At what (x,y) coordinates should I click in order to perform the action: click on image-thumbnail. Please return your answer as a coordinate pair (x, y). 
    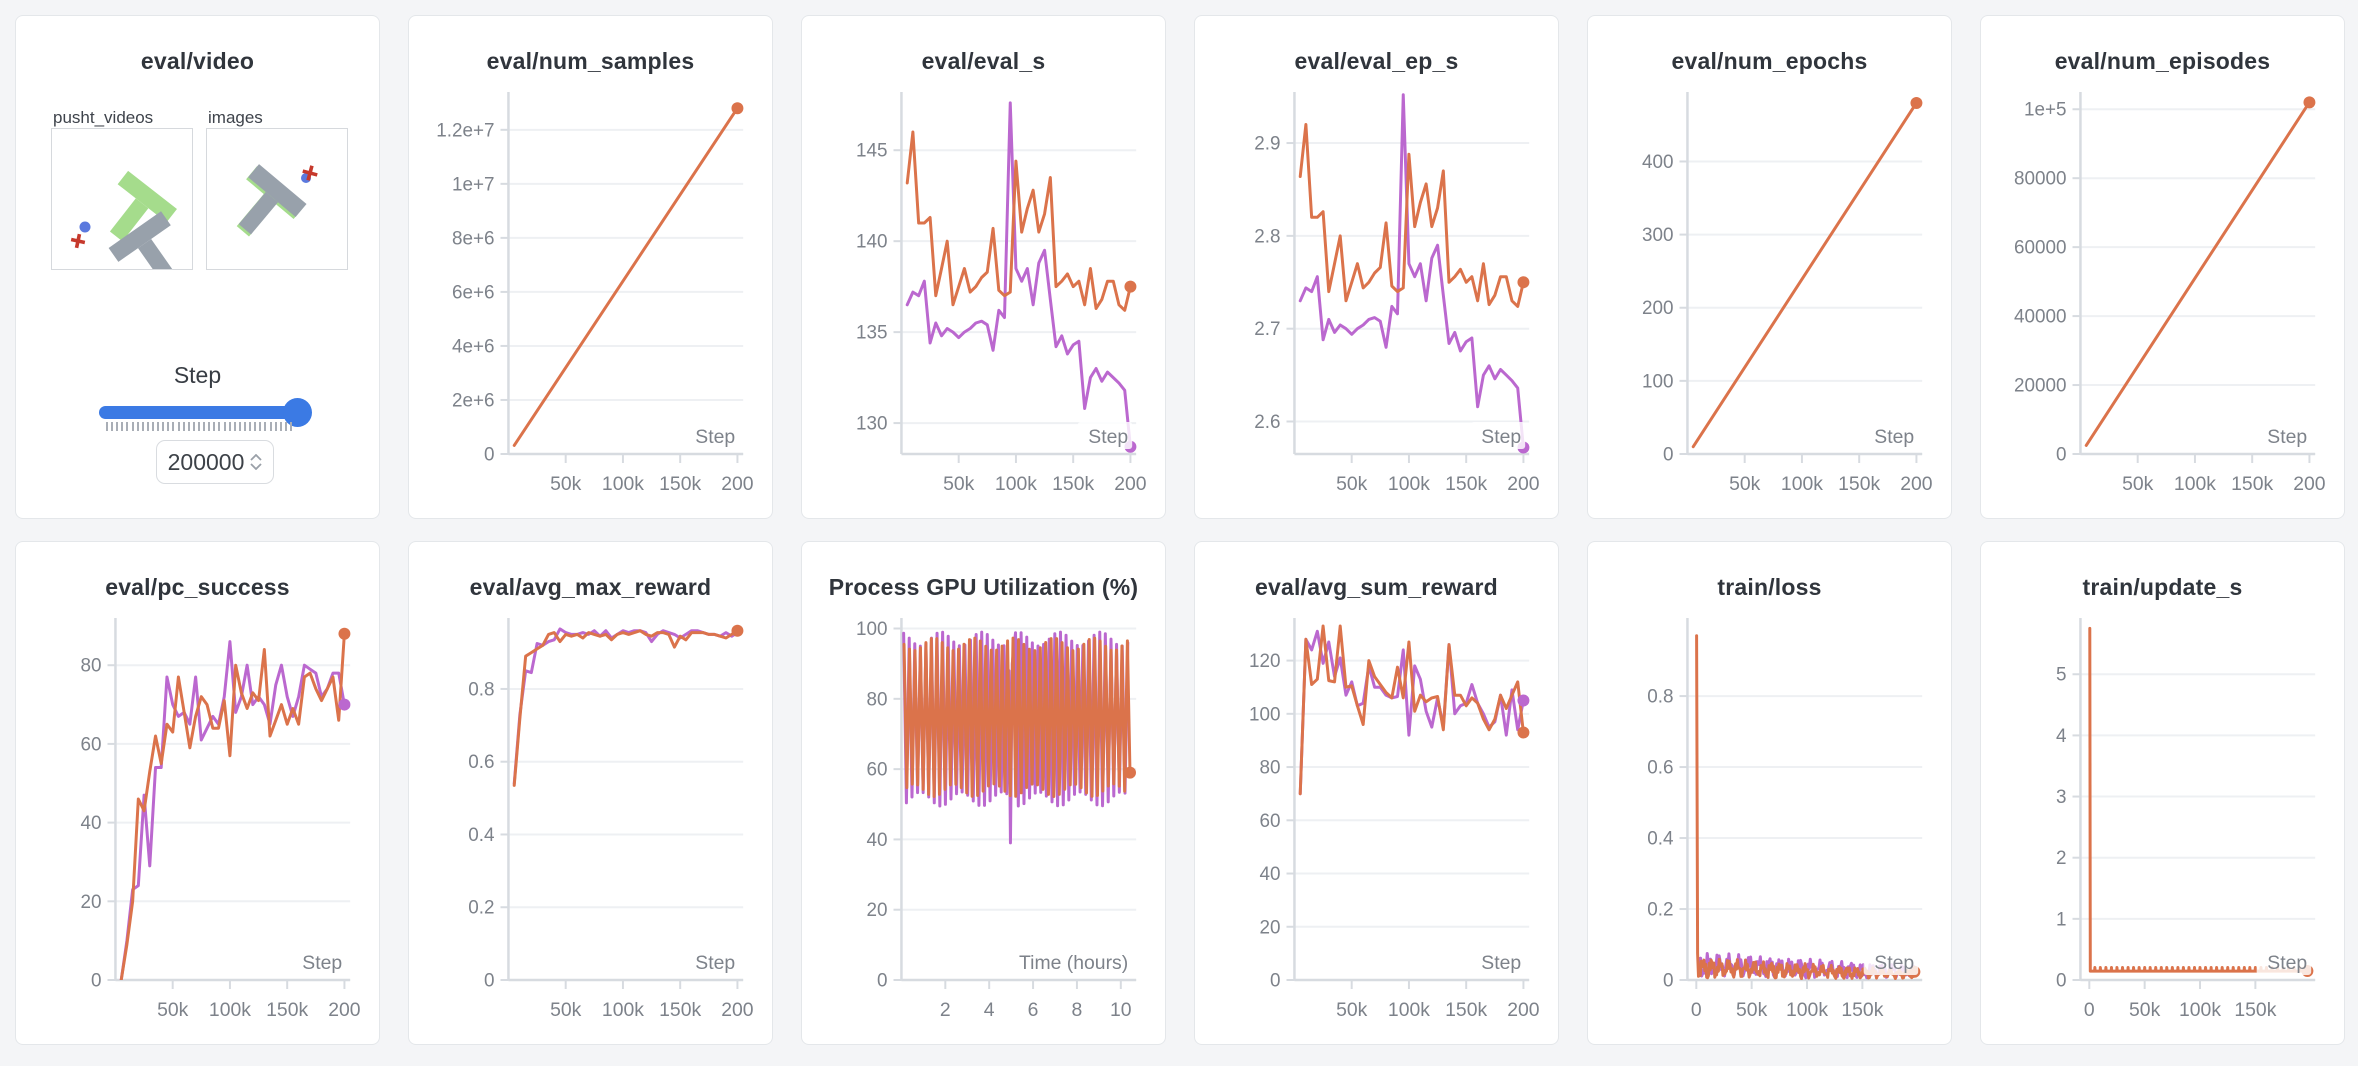
    Looking at the image, I should click on (277, 199).